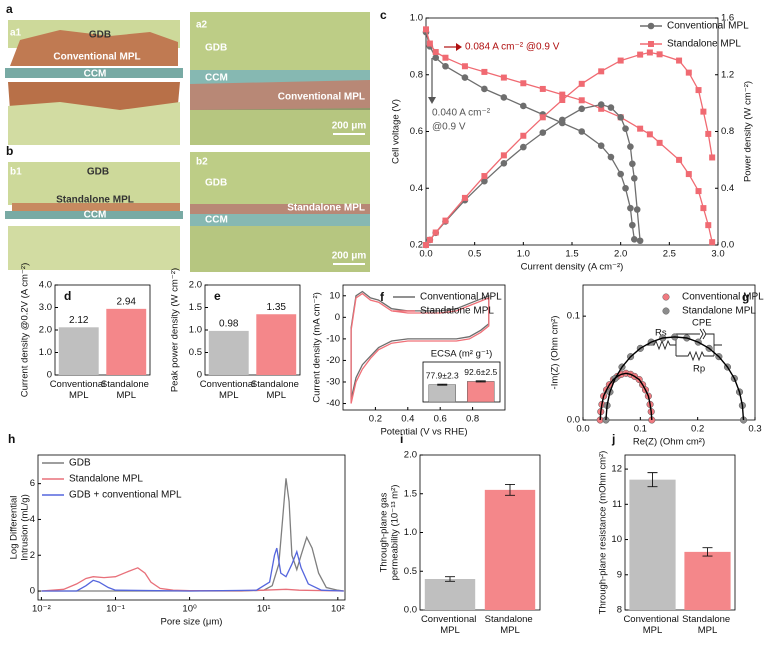  I want to click on axis-label: Pore size (μm), so click(192, 622).